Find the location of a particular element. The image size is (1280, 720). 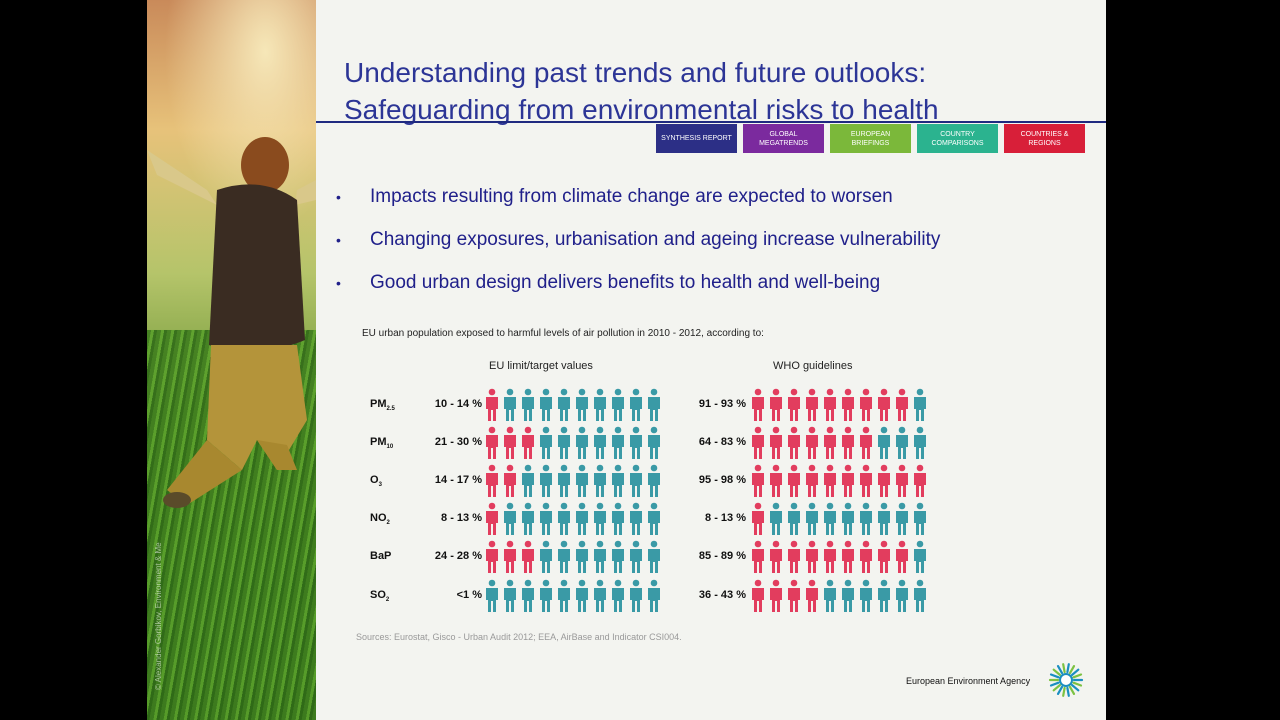

pollutant-name: PM is located at coordinates (378, 404).